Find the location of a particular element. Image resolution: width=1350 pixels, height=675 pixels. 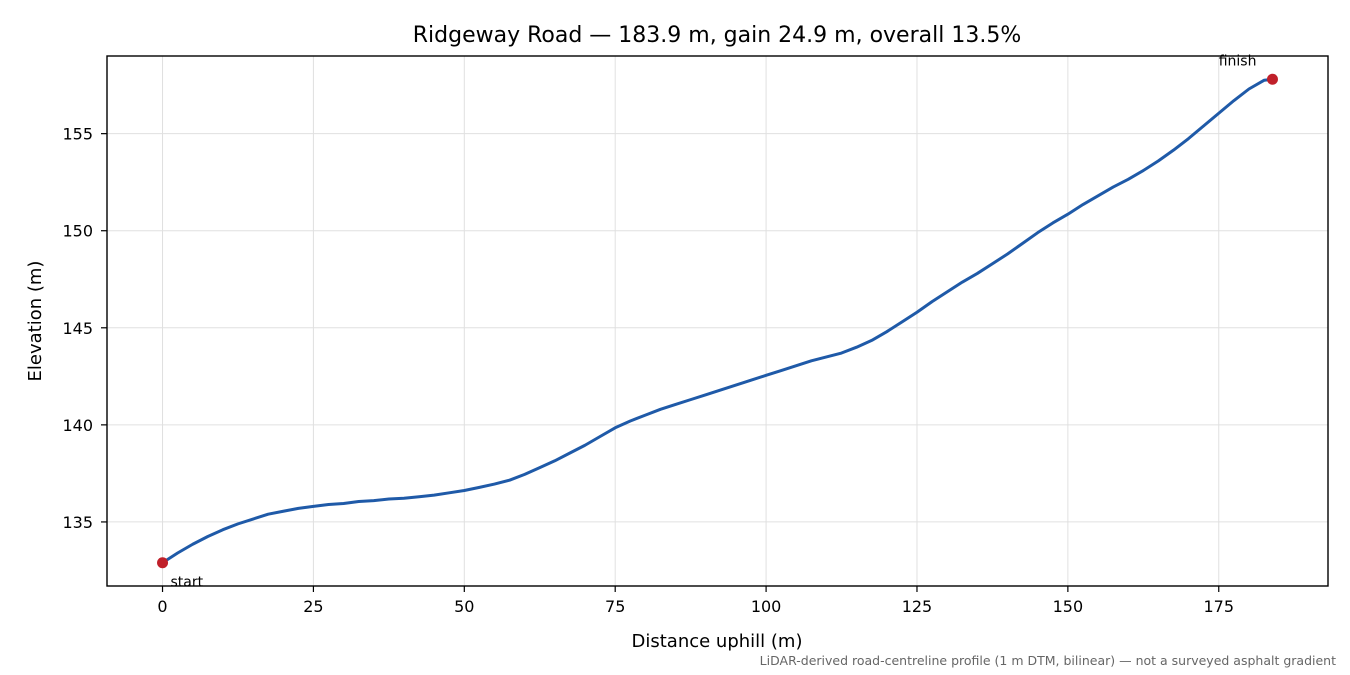

y-tick-label: 135 is located at coordinates (77, 522).